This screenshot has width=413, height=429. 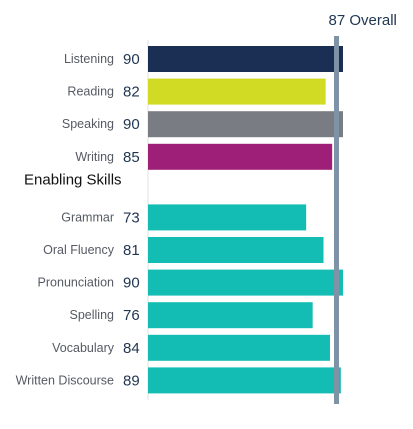 What do you see at coordinates (336, 220) in the screenshot?
I see `overall-marker-line` at bounding box center [336, 220].